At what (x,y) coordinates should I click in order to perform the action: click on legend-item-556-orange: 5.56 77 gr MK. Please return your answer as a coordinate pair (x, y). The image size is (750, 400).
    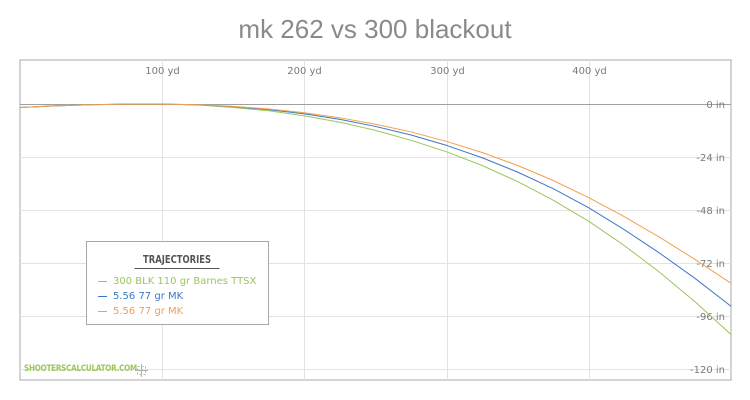
    Looking at the image, I should click on (140, 311).